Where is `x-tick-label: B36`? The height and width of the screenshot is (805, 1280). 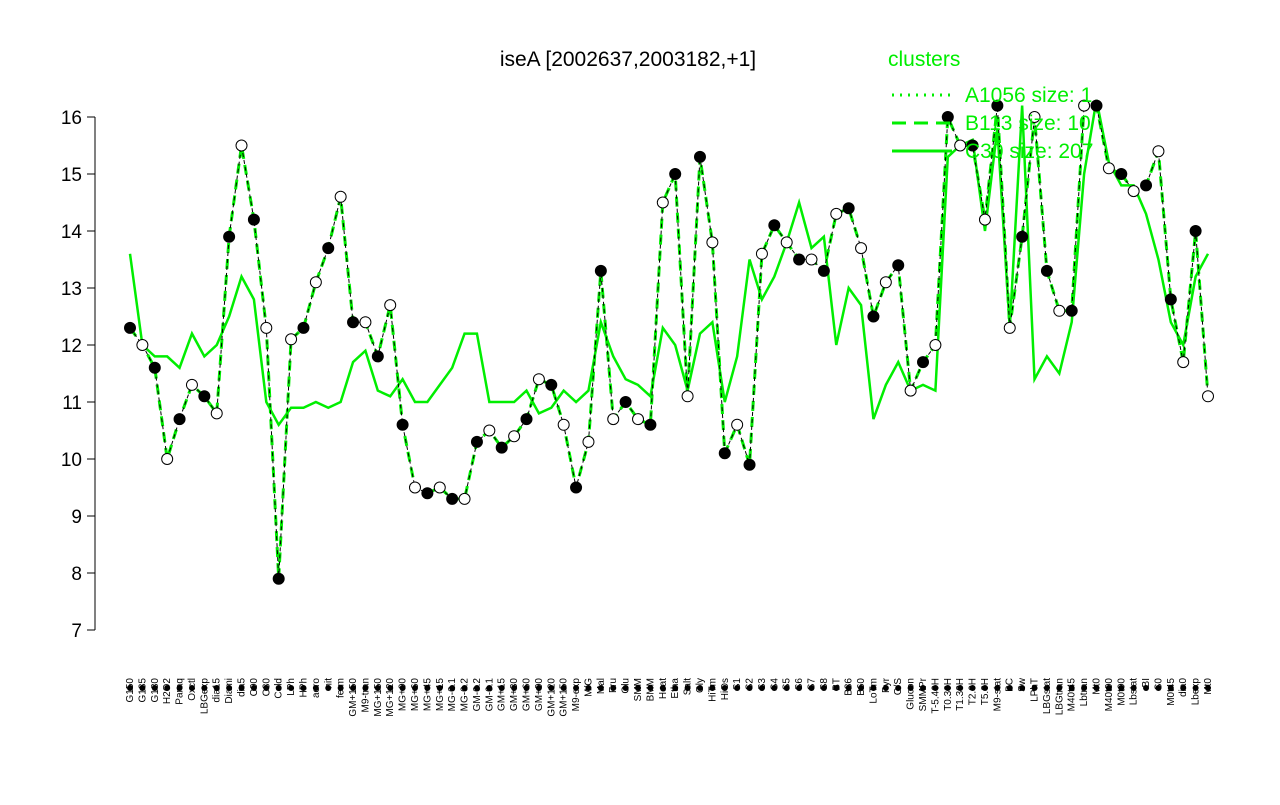
x-tick-label: B36 is located at coordinates (849, 687).